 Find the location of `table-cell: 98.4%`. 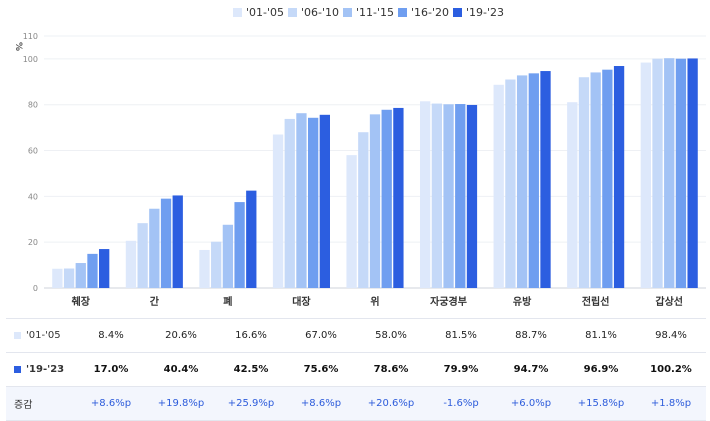

table-cell: 98.4% is located at coordinates (671, 335).